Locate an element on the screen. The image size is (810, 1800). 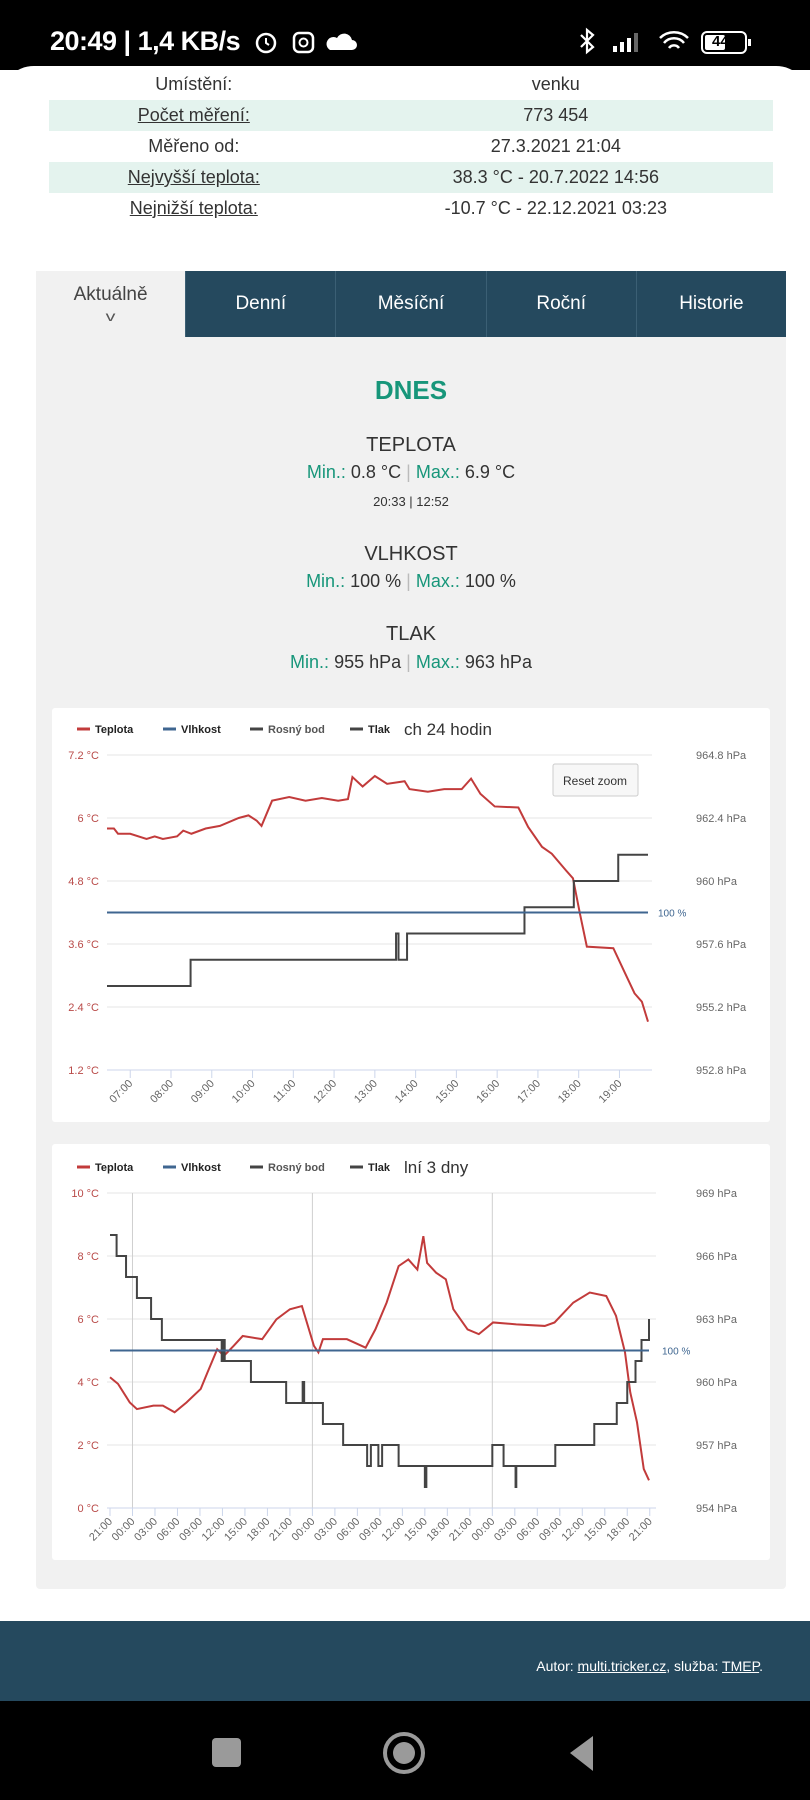
info-card is located at coordinates (405, 153).